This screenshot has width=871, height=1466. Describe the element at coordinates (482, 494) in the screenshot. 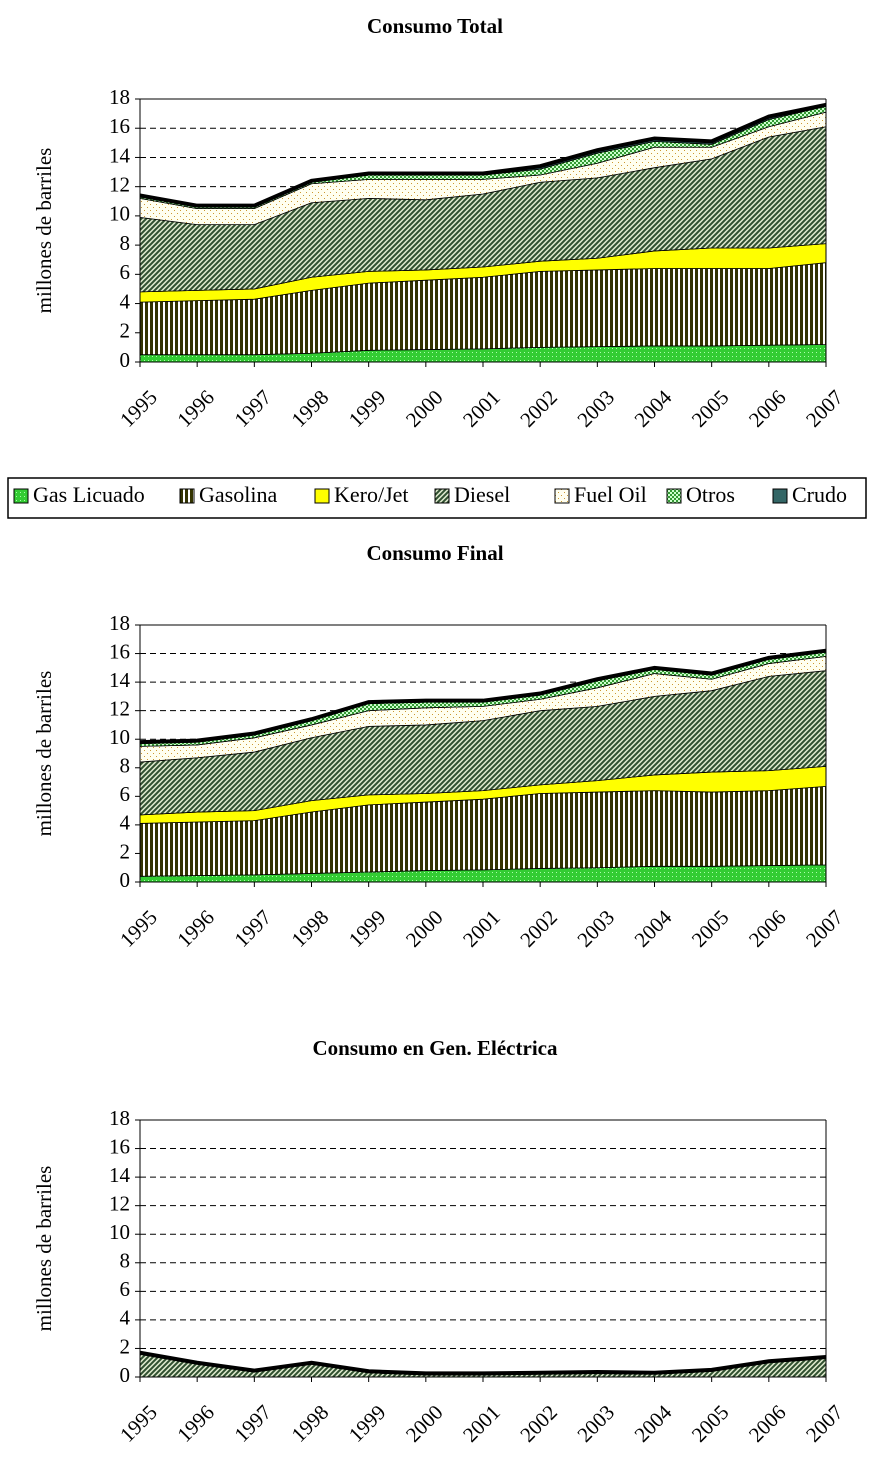

I see `legend-label: Diesel` at that location.